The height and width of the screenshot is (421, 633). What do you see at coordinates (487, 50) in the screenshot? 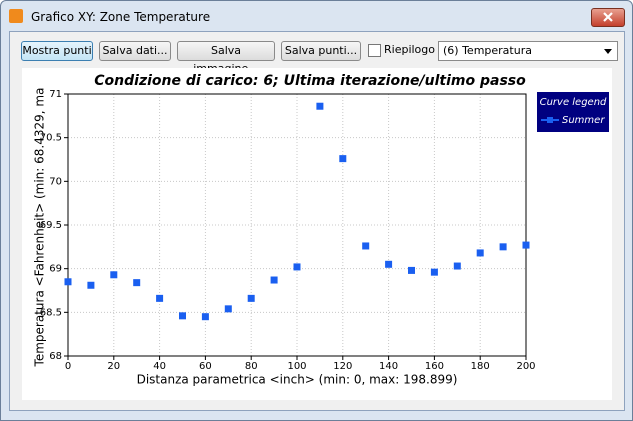
I see `dropdown-value: (6) Temperatura` at bounding box center [487, 50].